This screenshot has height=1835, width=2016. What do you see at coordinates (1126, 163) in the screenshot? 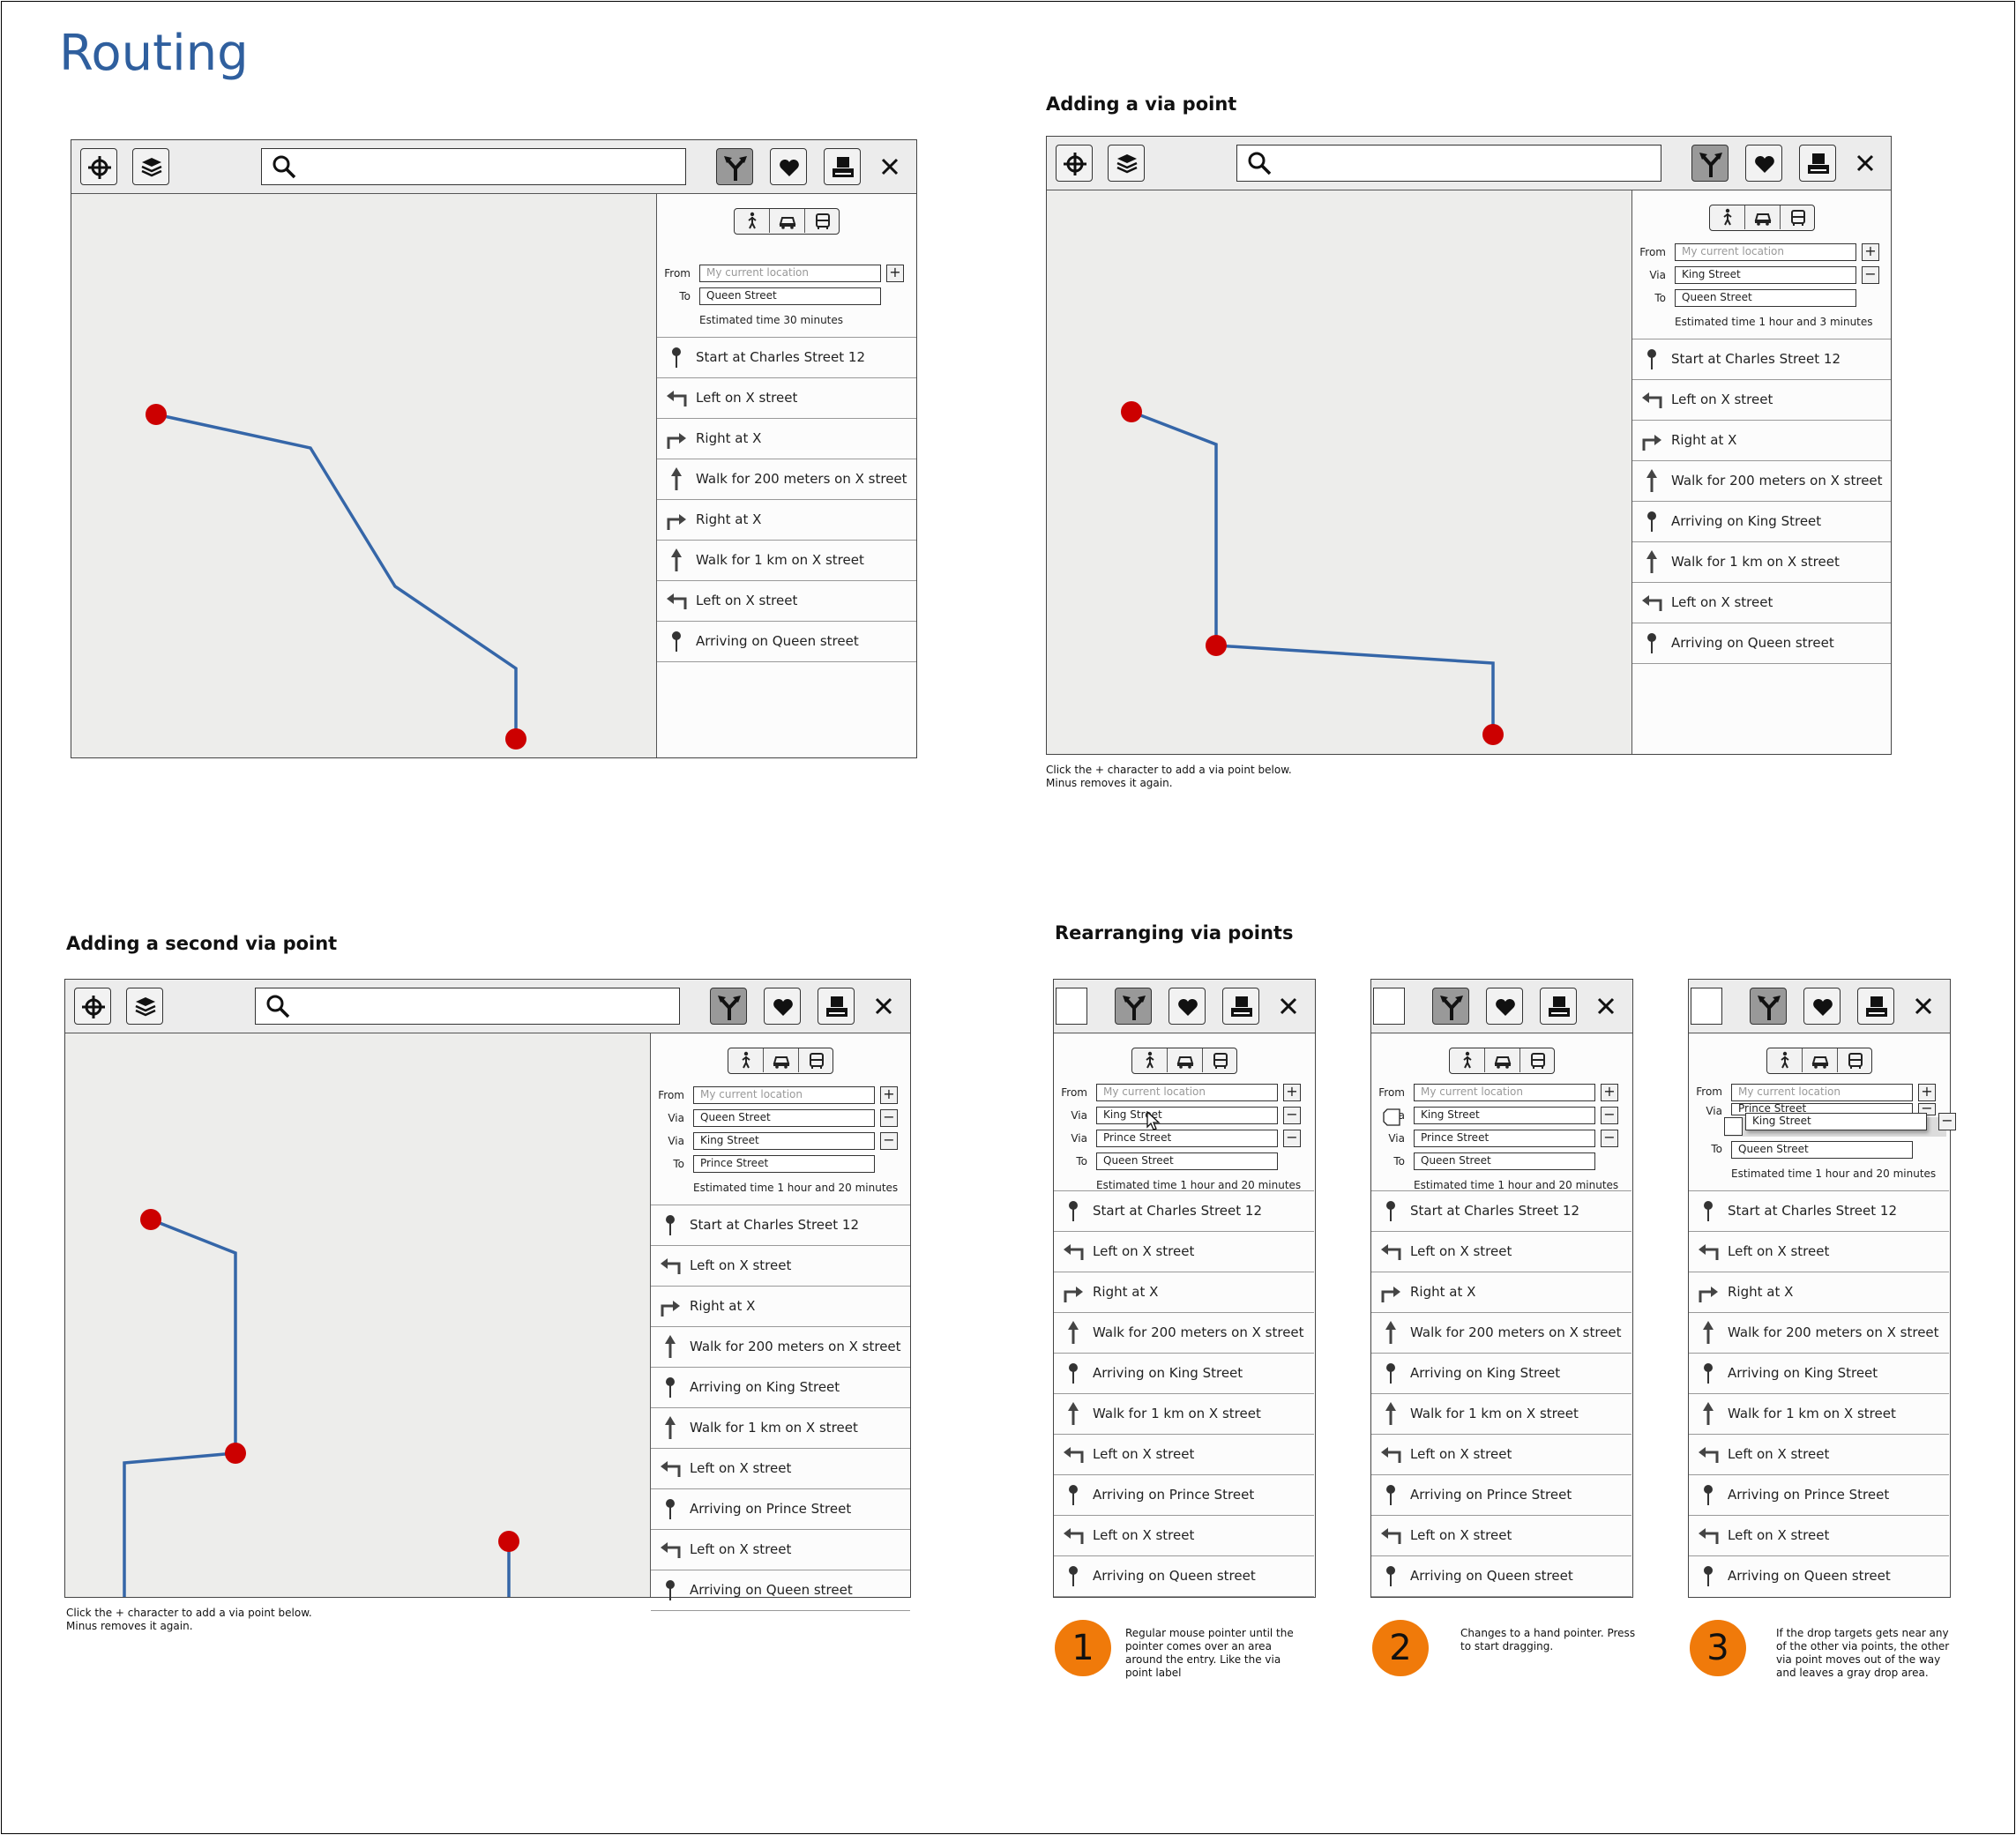
I see `layers-button` at bounding box center [1126, 163].